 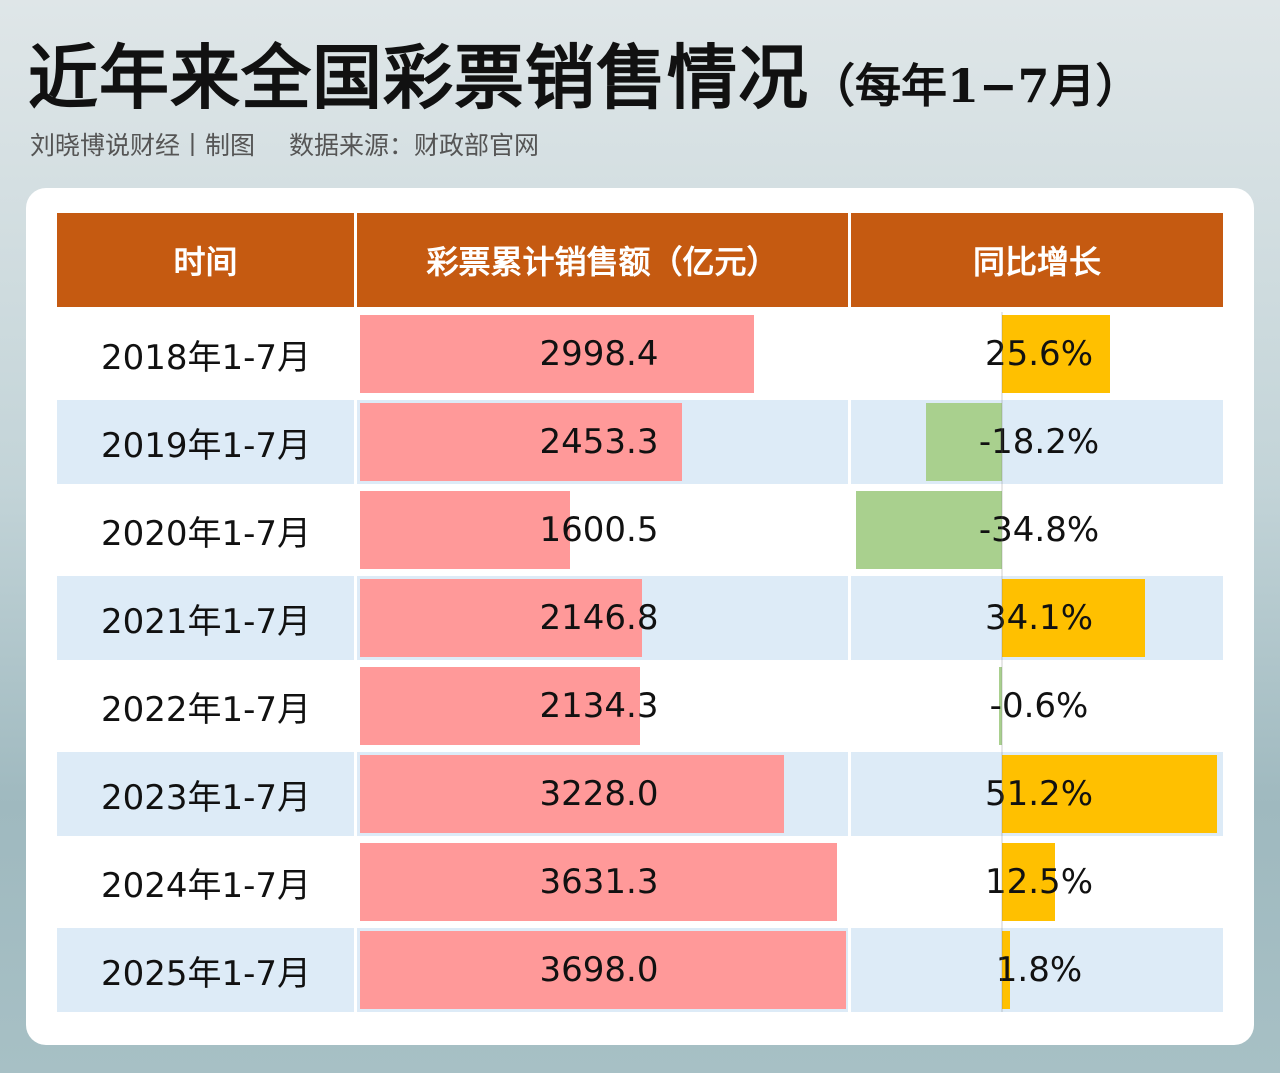 What do you see at coordinates (284, 144) in the screenshot?
I see `chart-credit-line: 刘晓博说财经丨制图 数据来源：财政部官网` at bounding box center [284, 144].